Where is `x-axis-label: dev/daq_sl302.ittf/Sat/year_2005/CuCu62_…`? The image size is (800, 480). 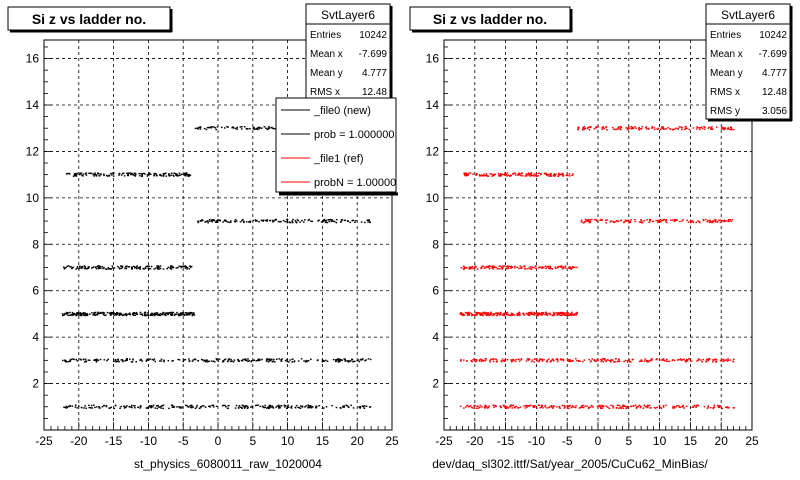
x-axis-label: dev/daq_sl302.ittf/Sat/year_2005/CuCu62_… is located at coordinates (570, 464).